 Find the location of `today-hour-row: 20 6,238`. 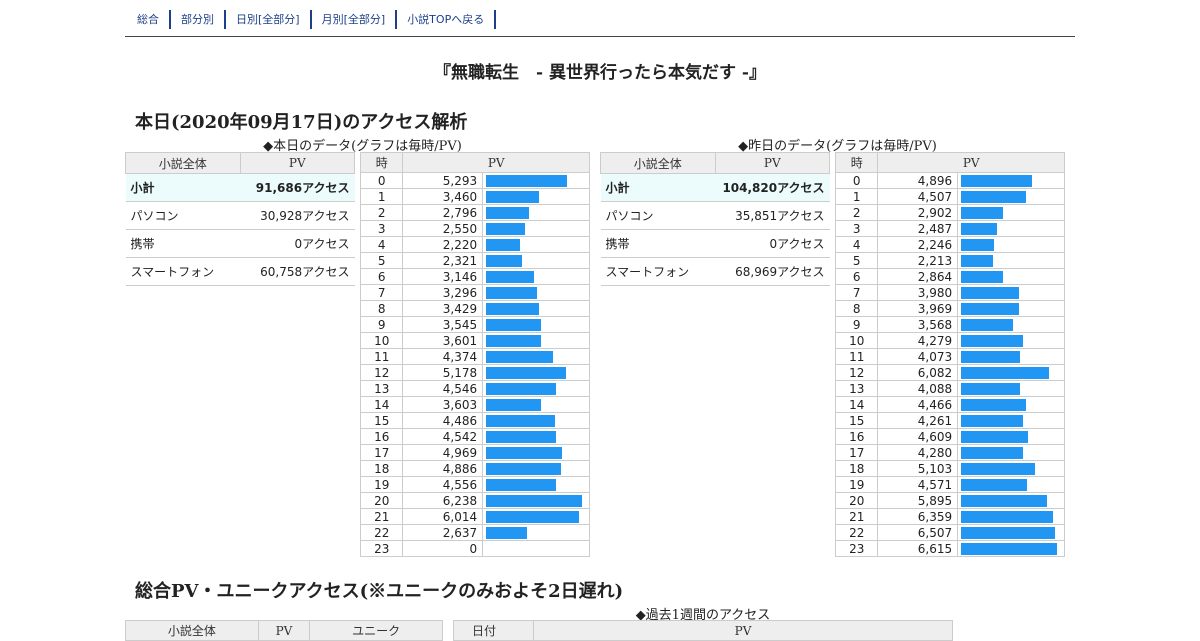

today-hour-row: 20 6,238 is located at coordinates (474, 500).